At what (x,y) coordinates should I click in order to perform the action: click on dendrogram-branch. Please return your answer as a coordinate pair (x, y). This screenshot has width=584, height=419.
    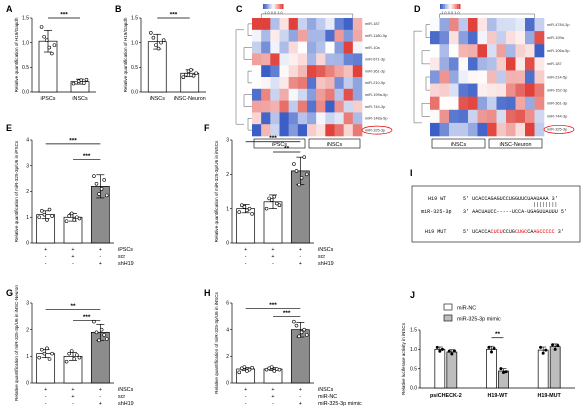
    Looking at the image, I should click on (417, 77).